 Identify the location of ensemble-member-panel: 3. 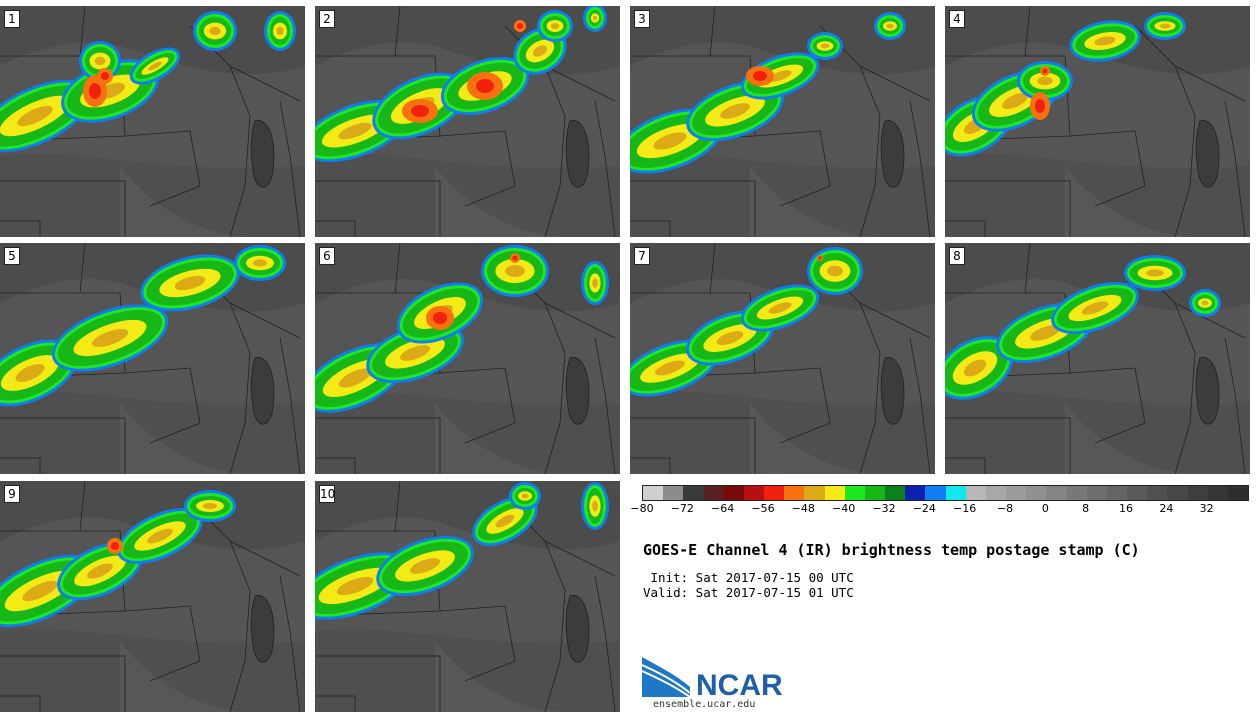
(782, 121).